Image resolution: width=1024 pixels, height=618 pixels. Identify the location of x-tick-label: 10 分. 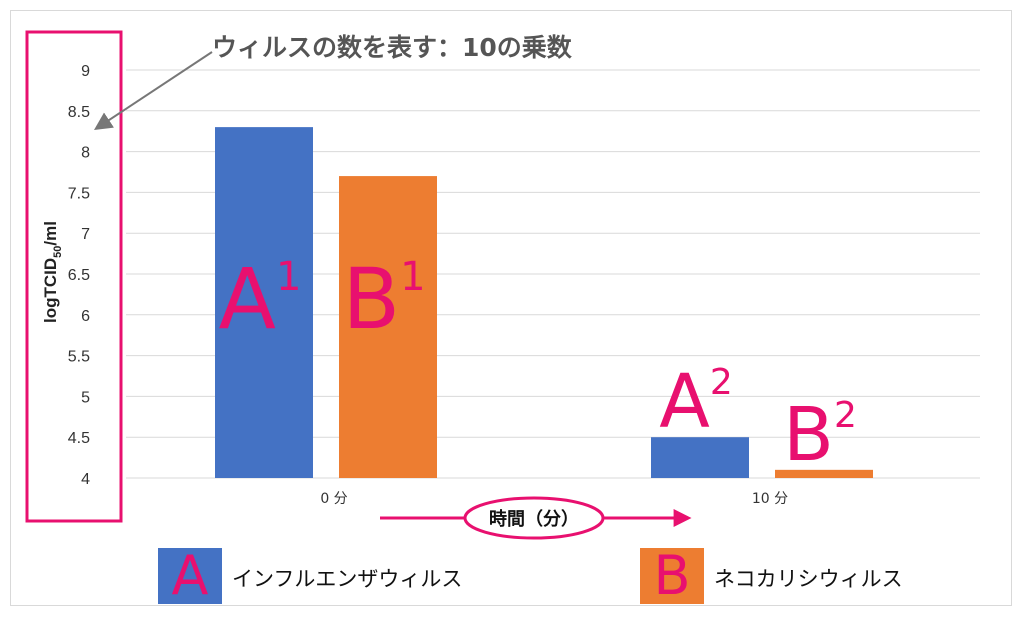
(770, 499).